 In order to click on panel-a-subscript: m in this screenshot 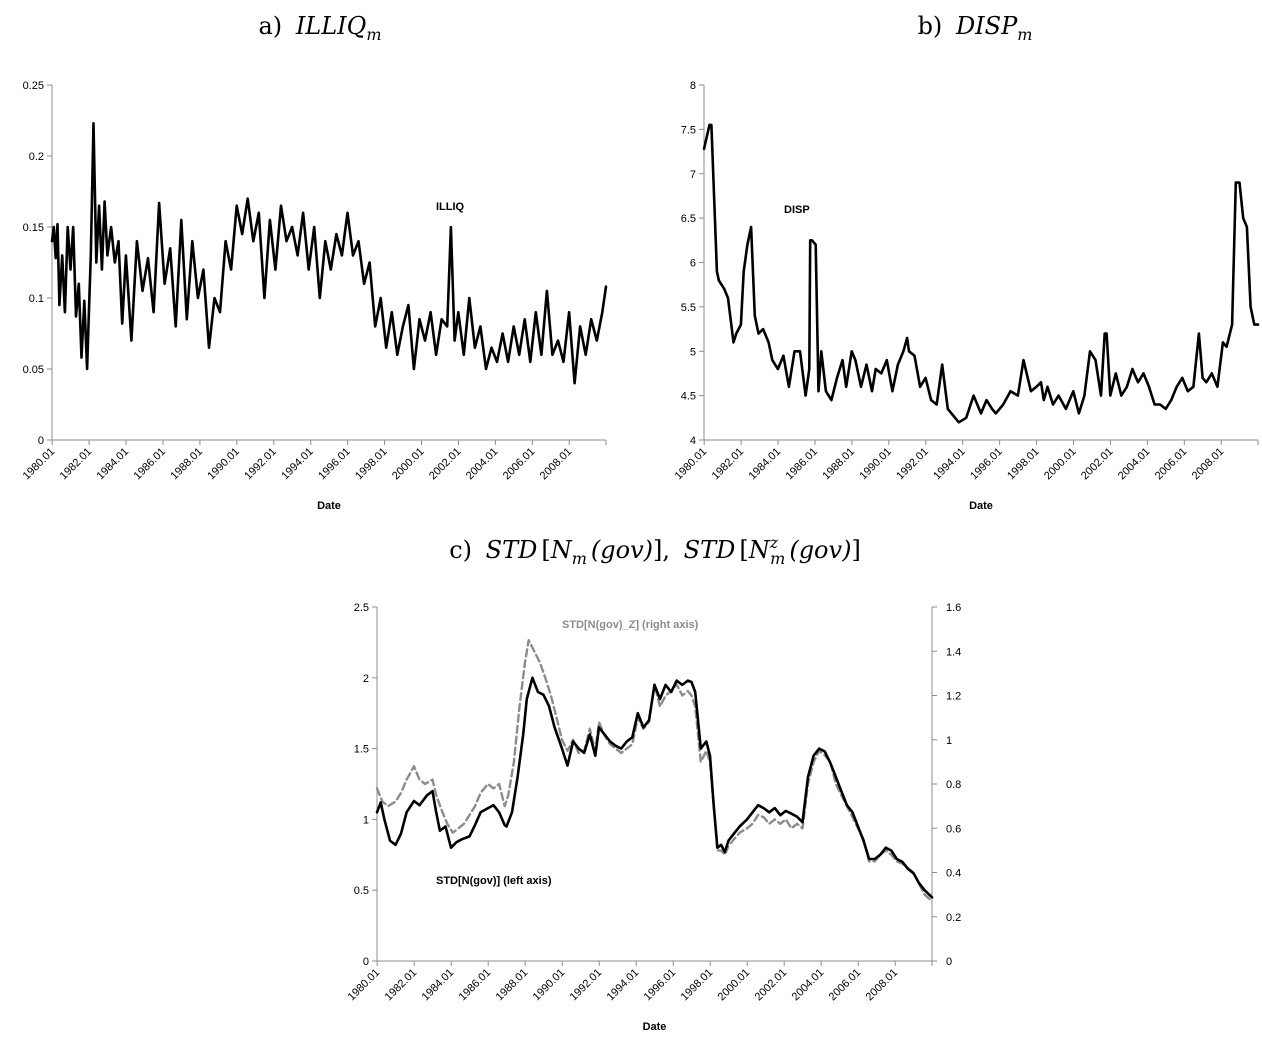, I will do `click(373, 34)`.